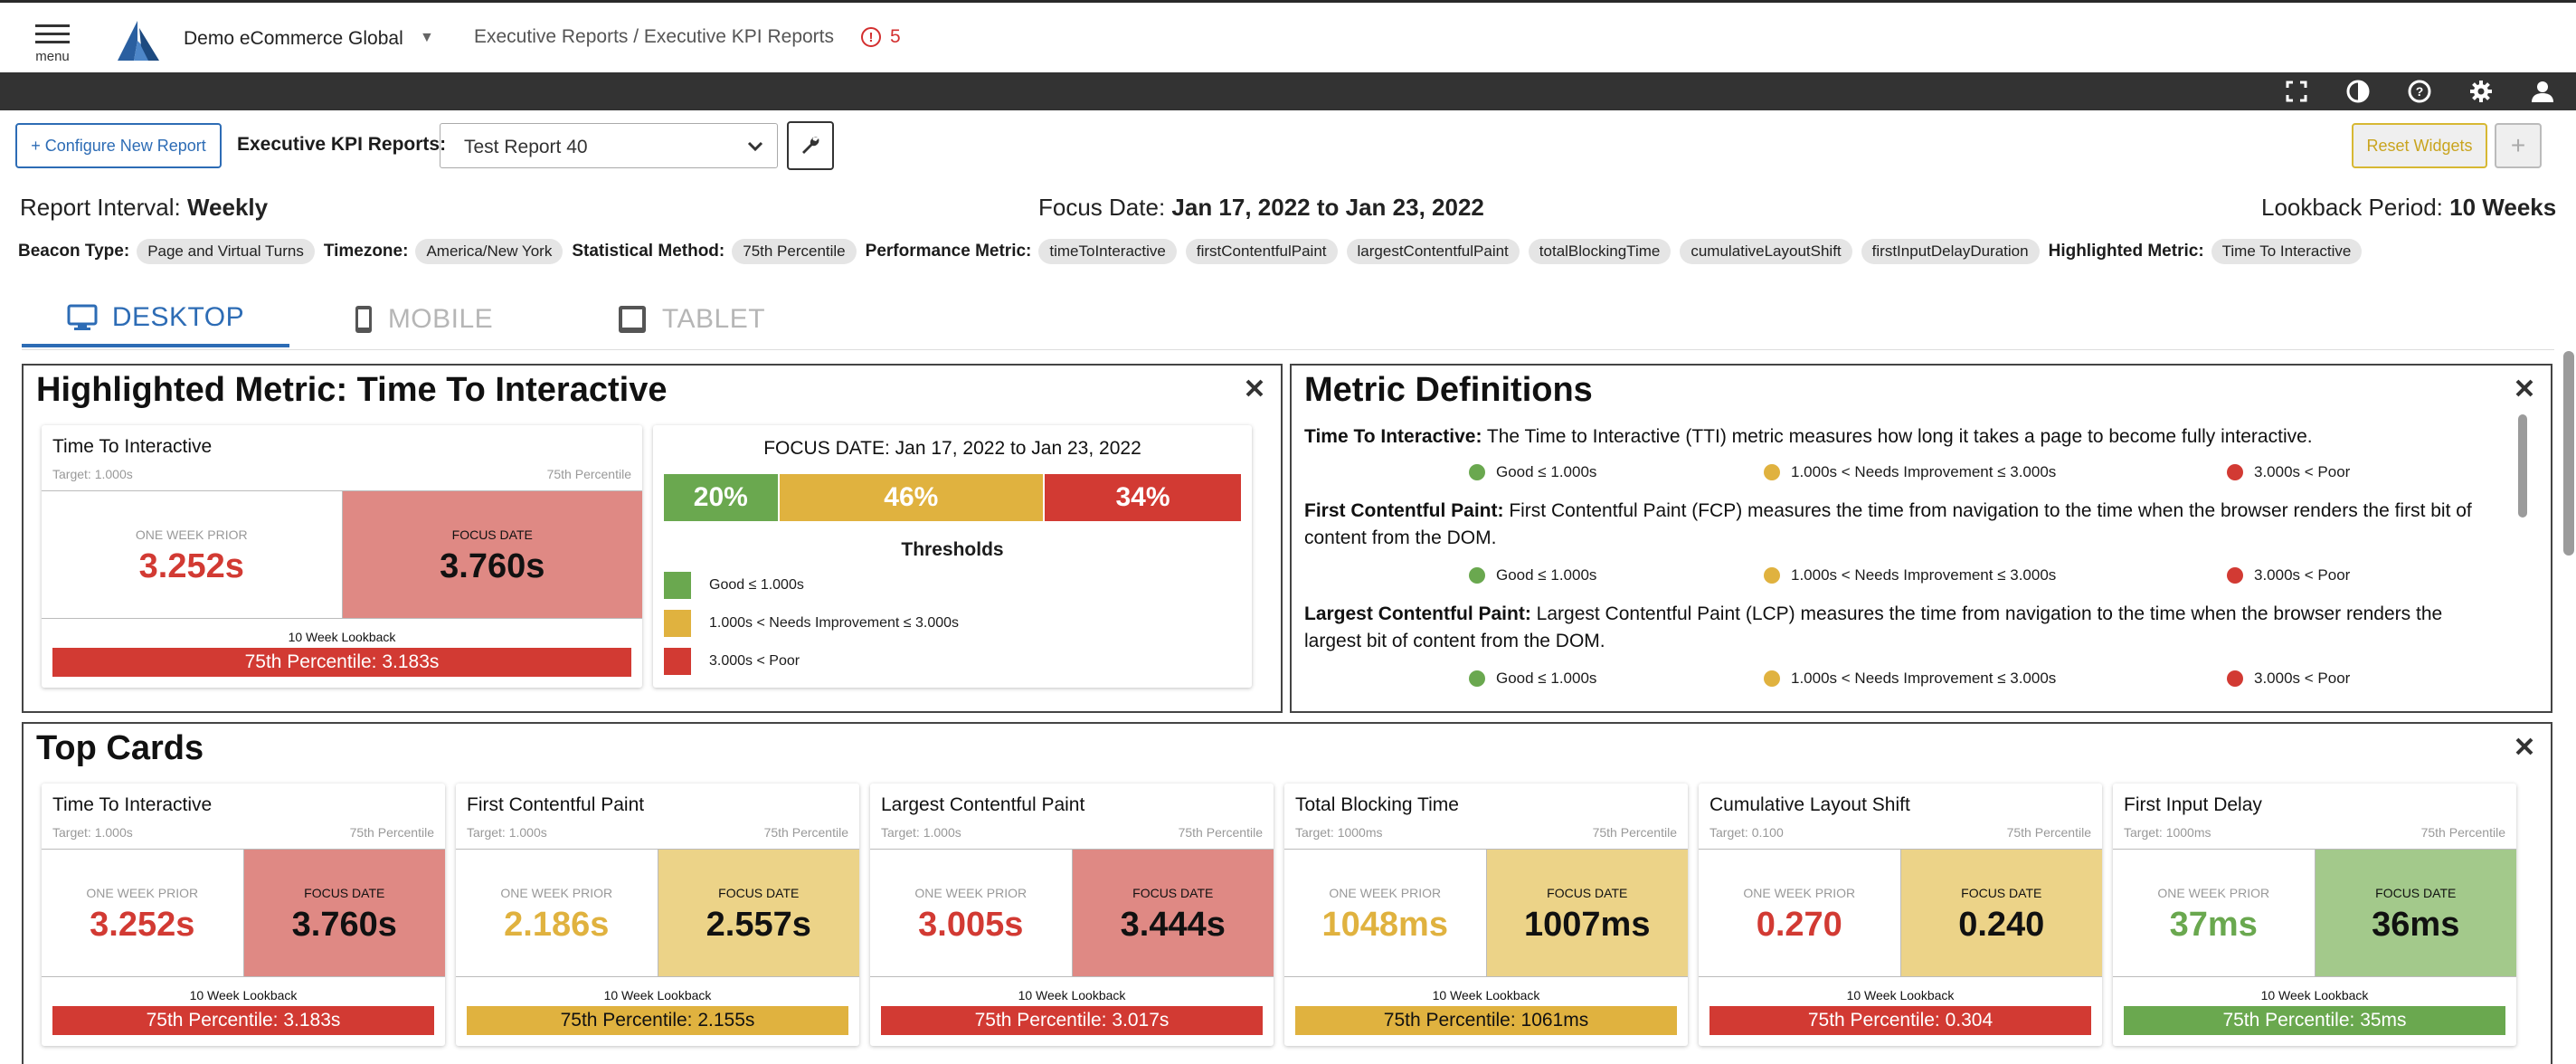  What do you see at coordinates (1404, 511) in the screenshot?
I see `definition-name: First Contentful Paint:` at bounding box center [1404, 511].